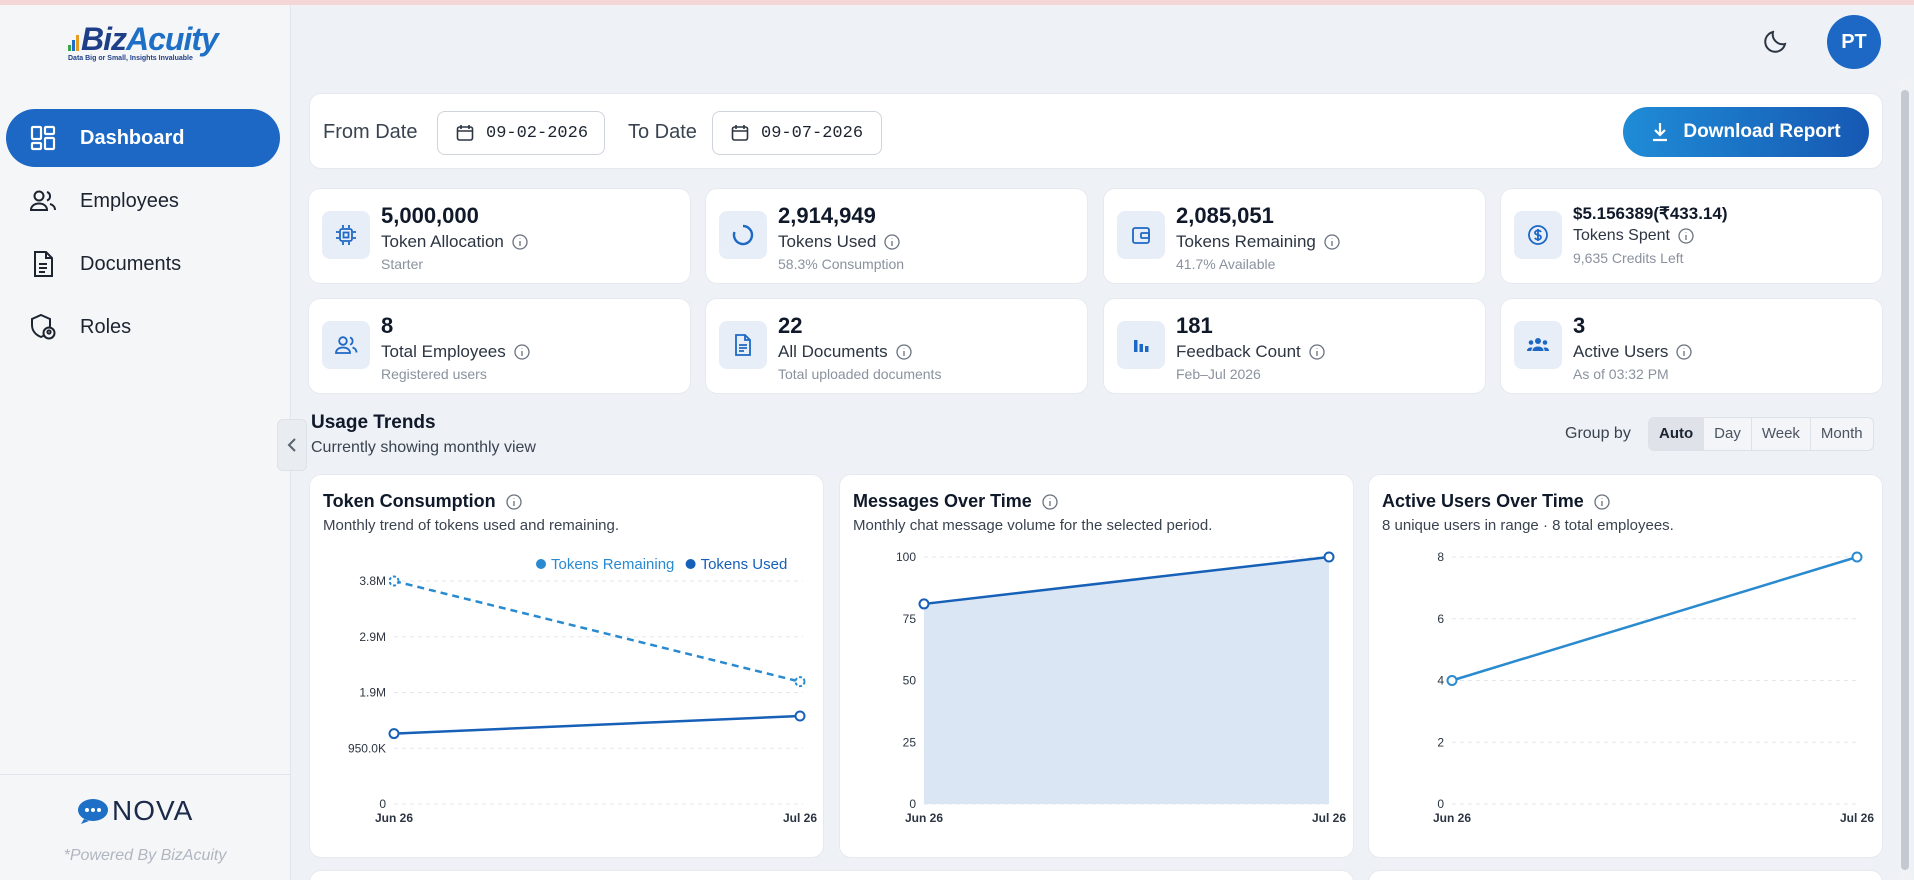  Describe the element at coordinates (43, 138) in the screenshot. I see `dashboard-icon` at that location.